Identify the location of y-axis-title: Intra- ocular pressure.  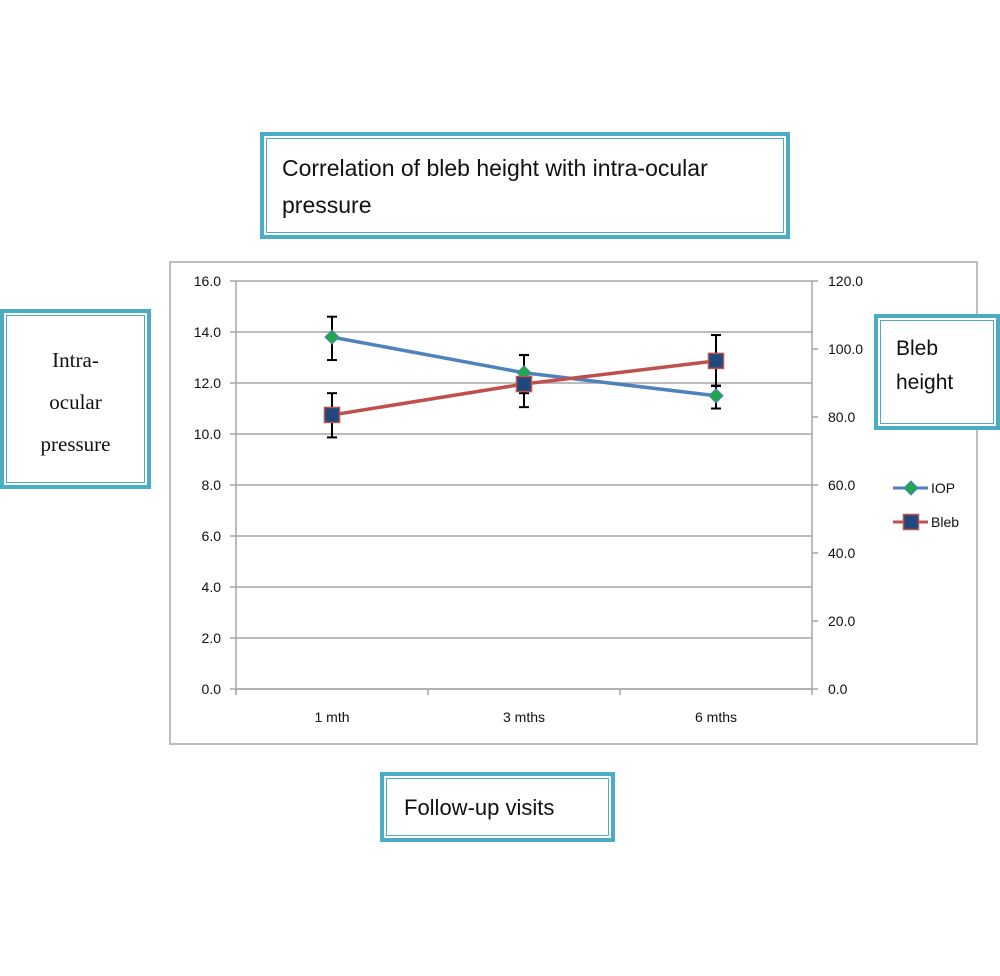
(75, 399).